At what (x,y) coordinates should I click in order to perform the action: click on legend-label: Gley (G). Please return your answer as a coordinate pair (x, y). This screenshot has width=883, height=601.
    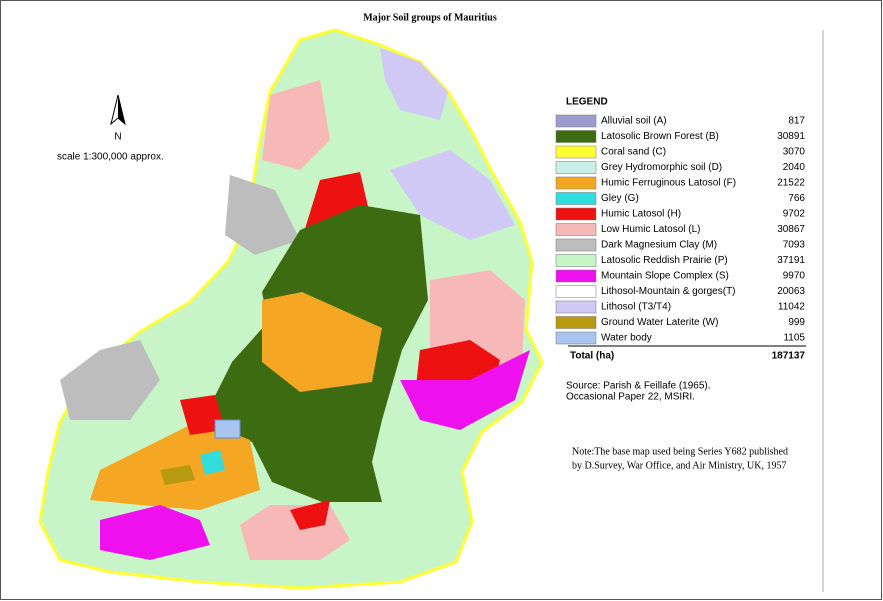
    Looking at the image, I should click on (620, 198).